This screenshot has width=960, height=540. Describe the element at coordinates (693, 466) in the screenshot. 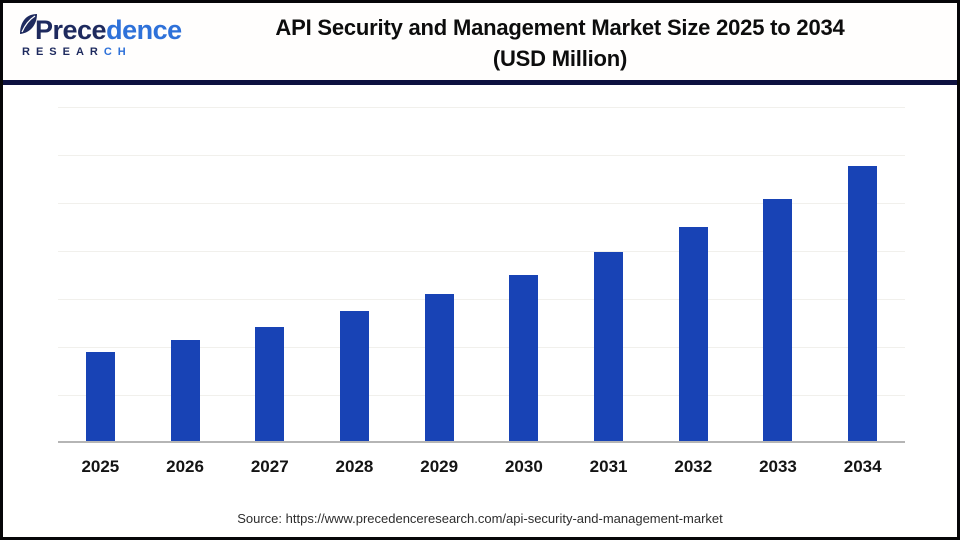

I see `x-tick-2032: 2032` at that location.